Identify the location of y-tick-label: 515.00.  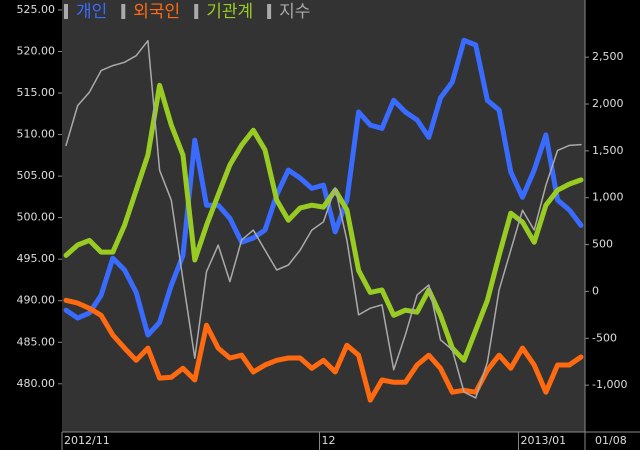
(36, 92).